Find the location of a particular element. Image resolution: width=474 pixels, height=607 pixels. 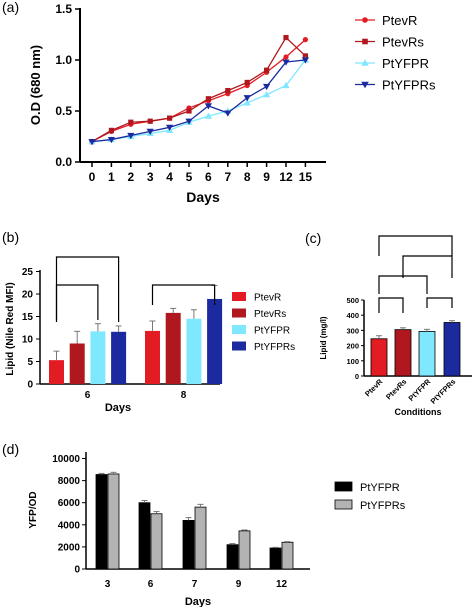

panel-d-y-axis-label: YFP/OD is located at coordinates (33, 509).